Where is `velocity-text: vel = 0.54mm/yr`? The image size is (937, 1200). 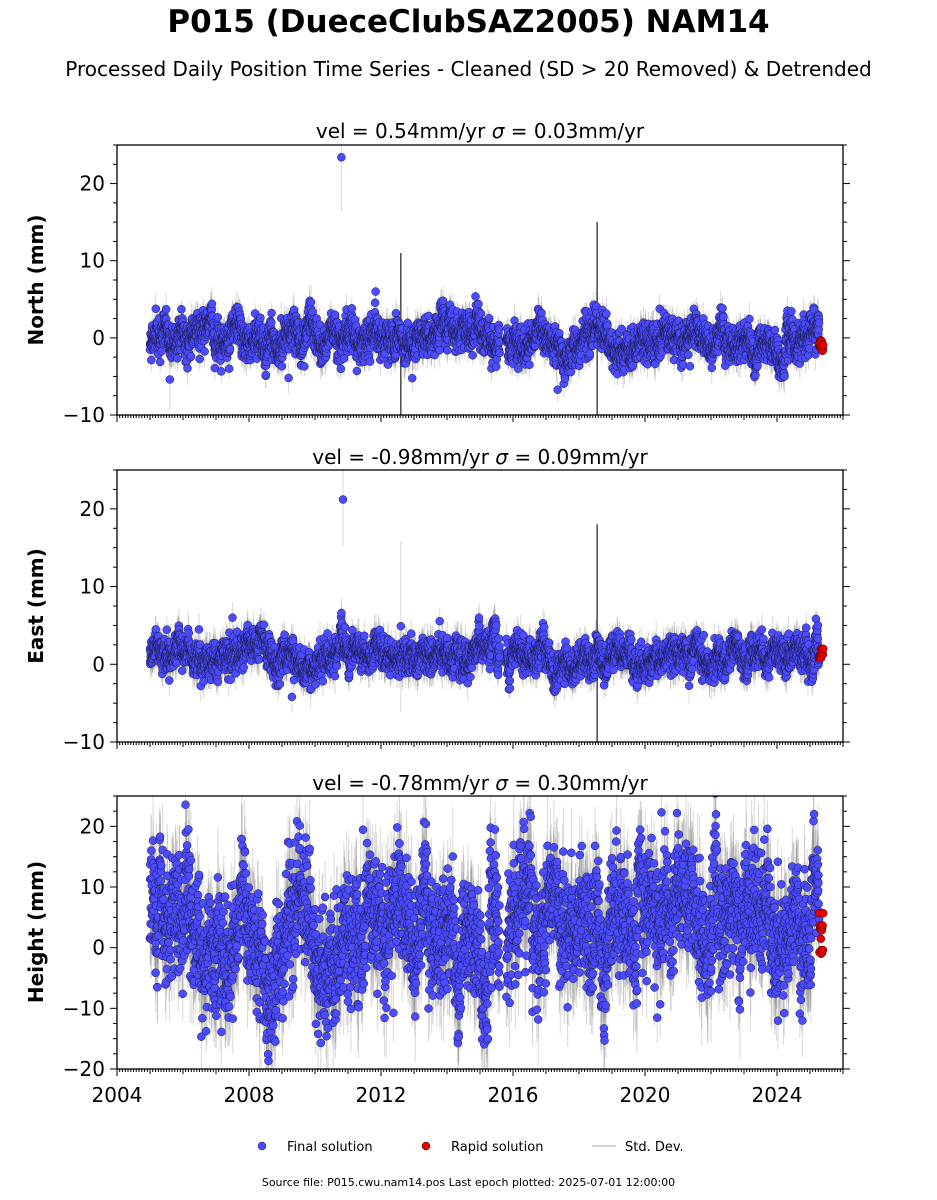
velocity-text: vel = 0.54mm/yr is located at coordinates (404, 131).